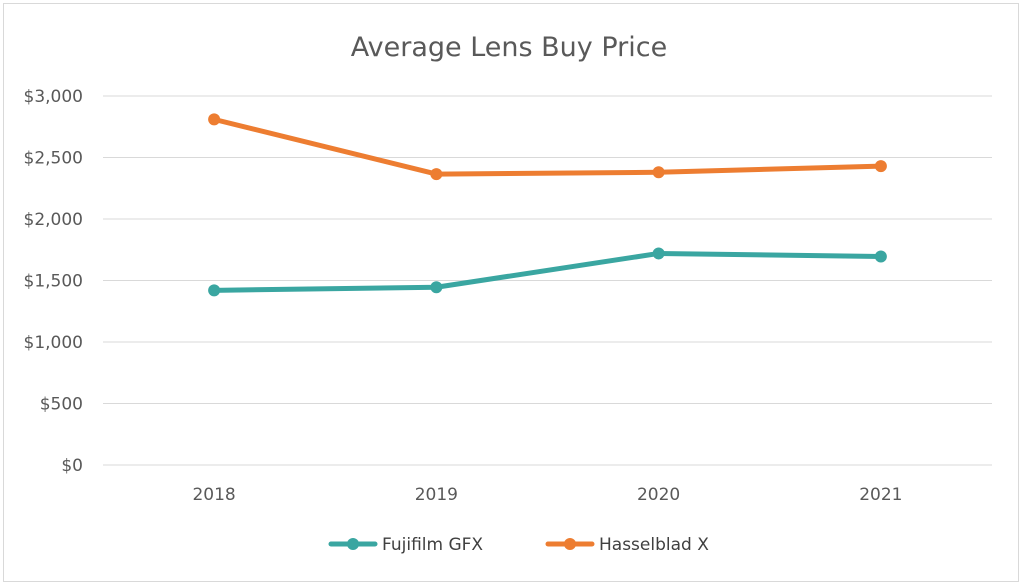 The image size is (1024, 587). Describe the element at coordinates (436, 495) in the screenshot. I see `x-tick-label: 2019` at that location.